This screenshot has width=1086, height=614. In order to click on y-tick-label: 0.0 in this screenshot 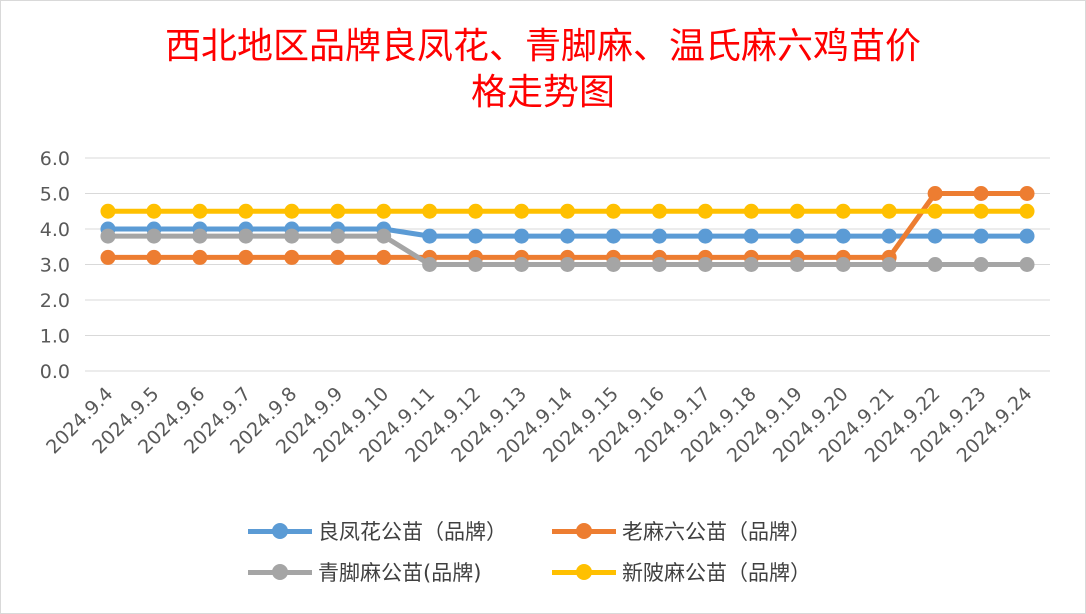, I will do `click(55, 372)`.